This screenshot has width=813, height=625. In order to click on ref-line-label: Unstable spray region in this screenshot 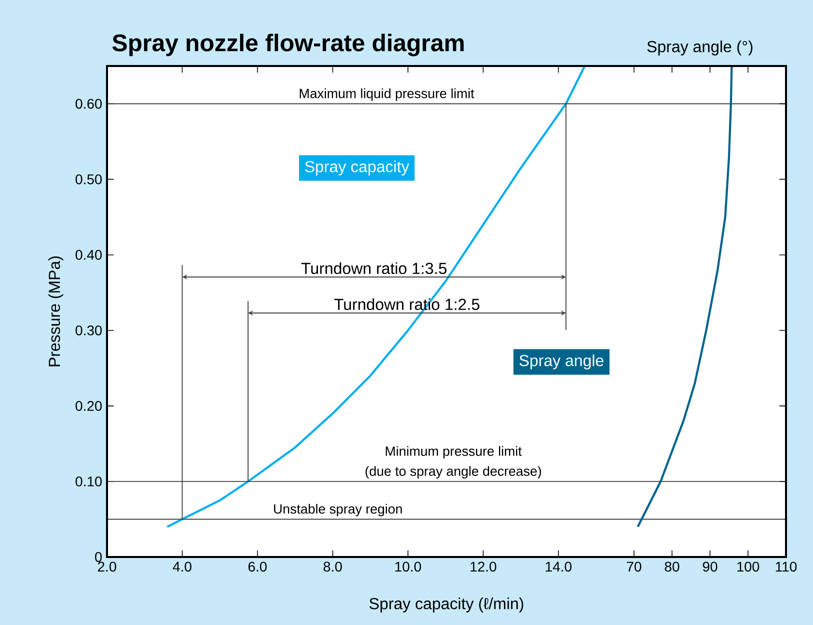, I will do `click(338, 510)`.